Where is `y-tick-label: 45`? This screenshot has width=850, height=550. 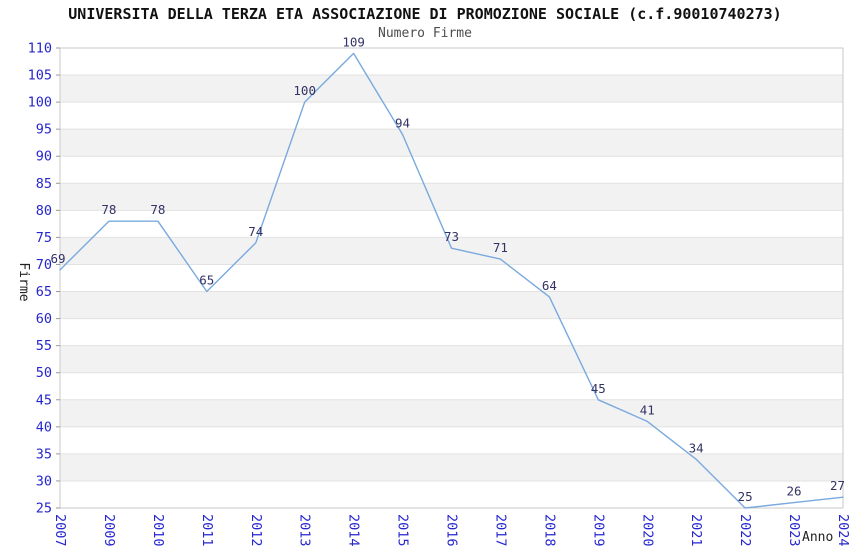
y-tick-label: 45 is located at coordinates (44, 400).